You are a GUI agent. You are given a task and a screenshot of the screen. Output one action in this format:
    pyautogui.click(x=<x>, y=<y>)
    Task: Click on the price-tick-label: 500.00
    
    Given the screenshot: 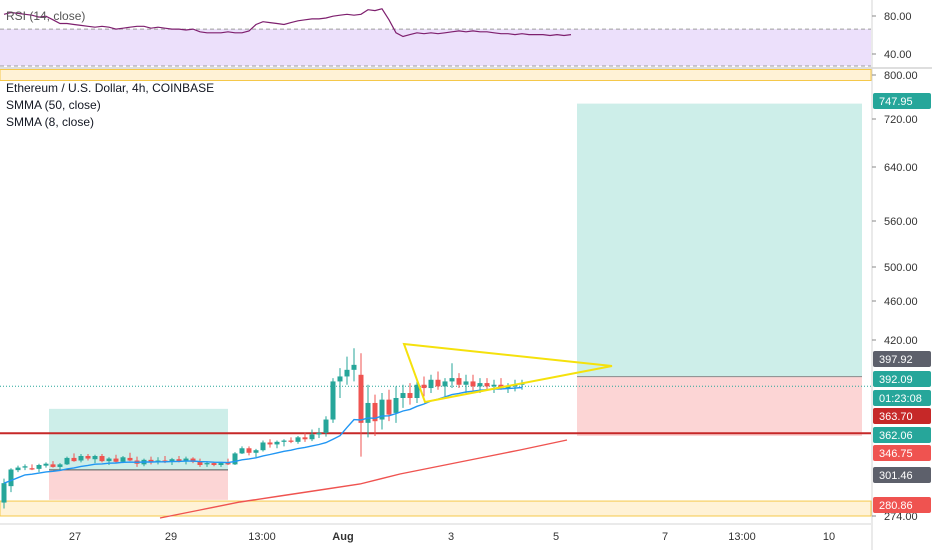 What is the action you would take?
    pyautogui.click(x=901, y=268)
    